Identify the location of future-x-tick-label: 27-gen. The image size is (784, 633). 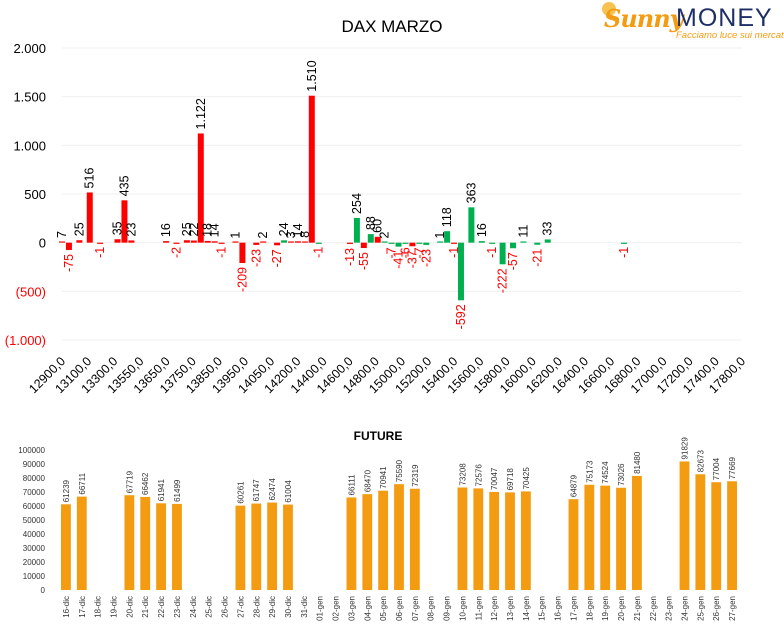
(732, 608).